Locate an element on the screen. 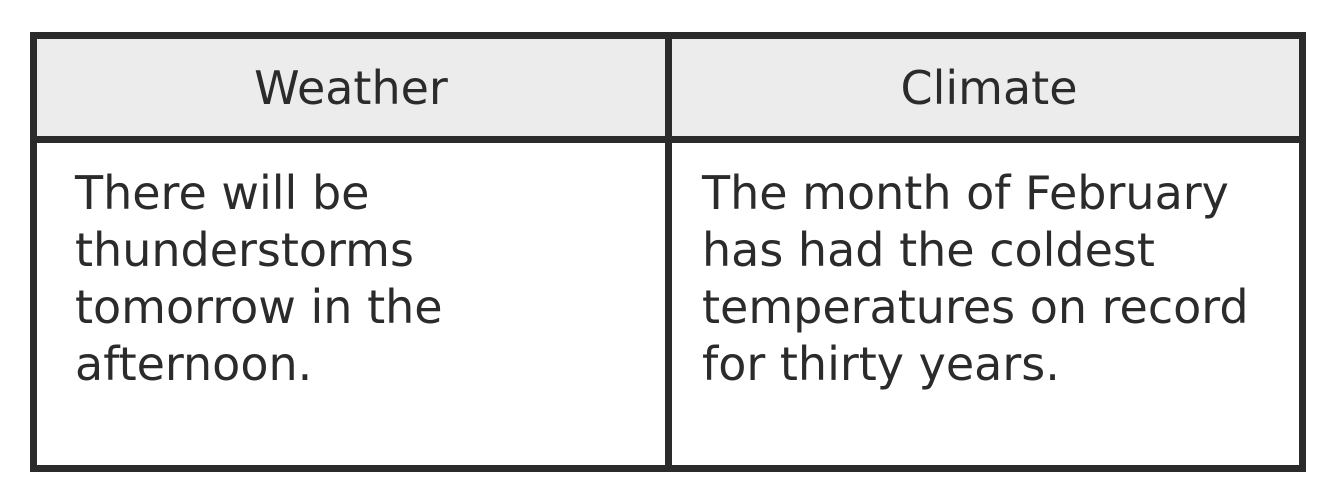 This screenshot has width=1330, height=504. column-divider is located at coordinates (668, 252).